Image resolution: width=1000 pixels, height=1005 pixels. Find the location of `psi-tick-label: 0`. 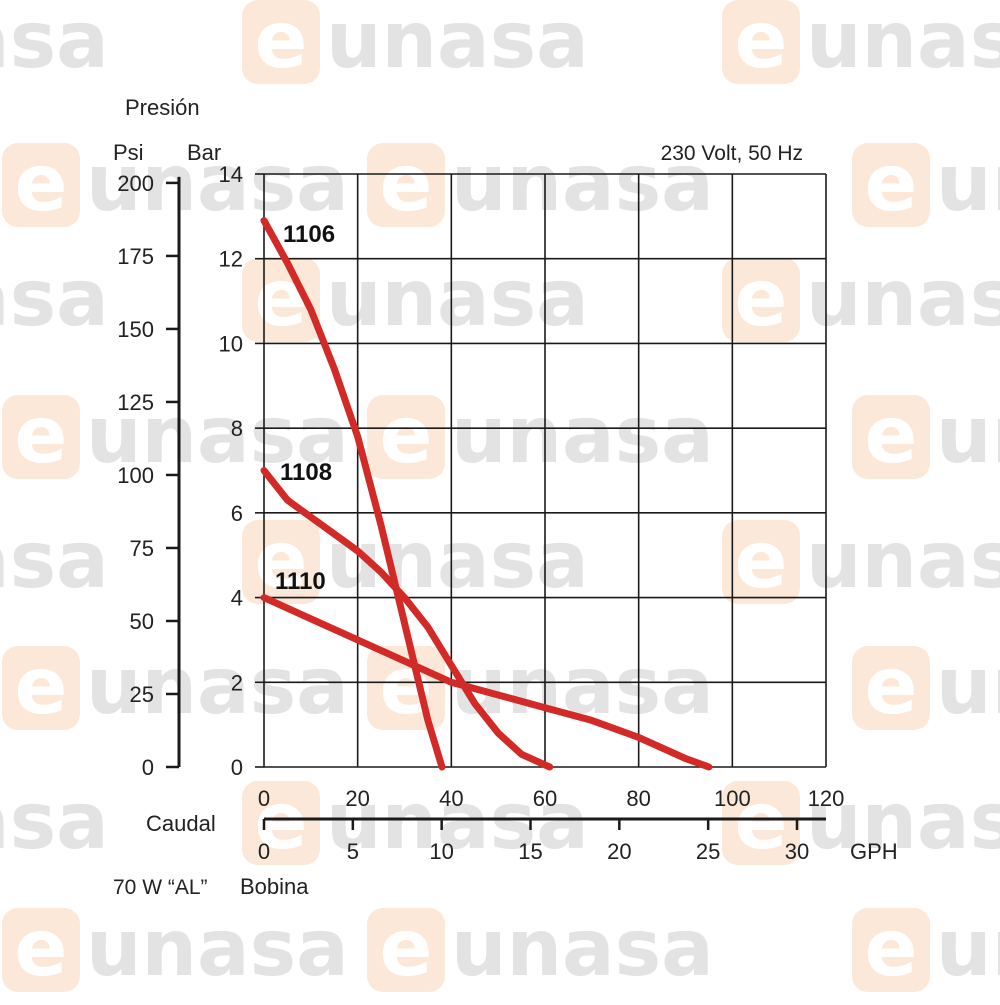

psi-tick-label: 0 is located at coordinates (148, 767).